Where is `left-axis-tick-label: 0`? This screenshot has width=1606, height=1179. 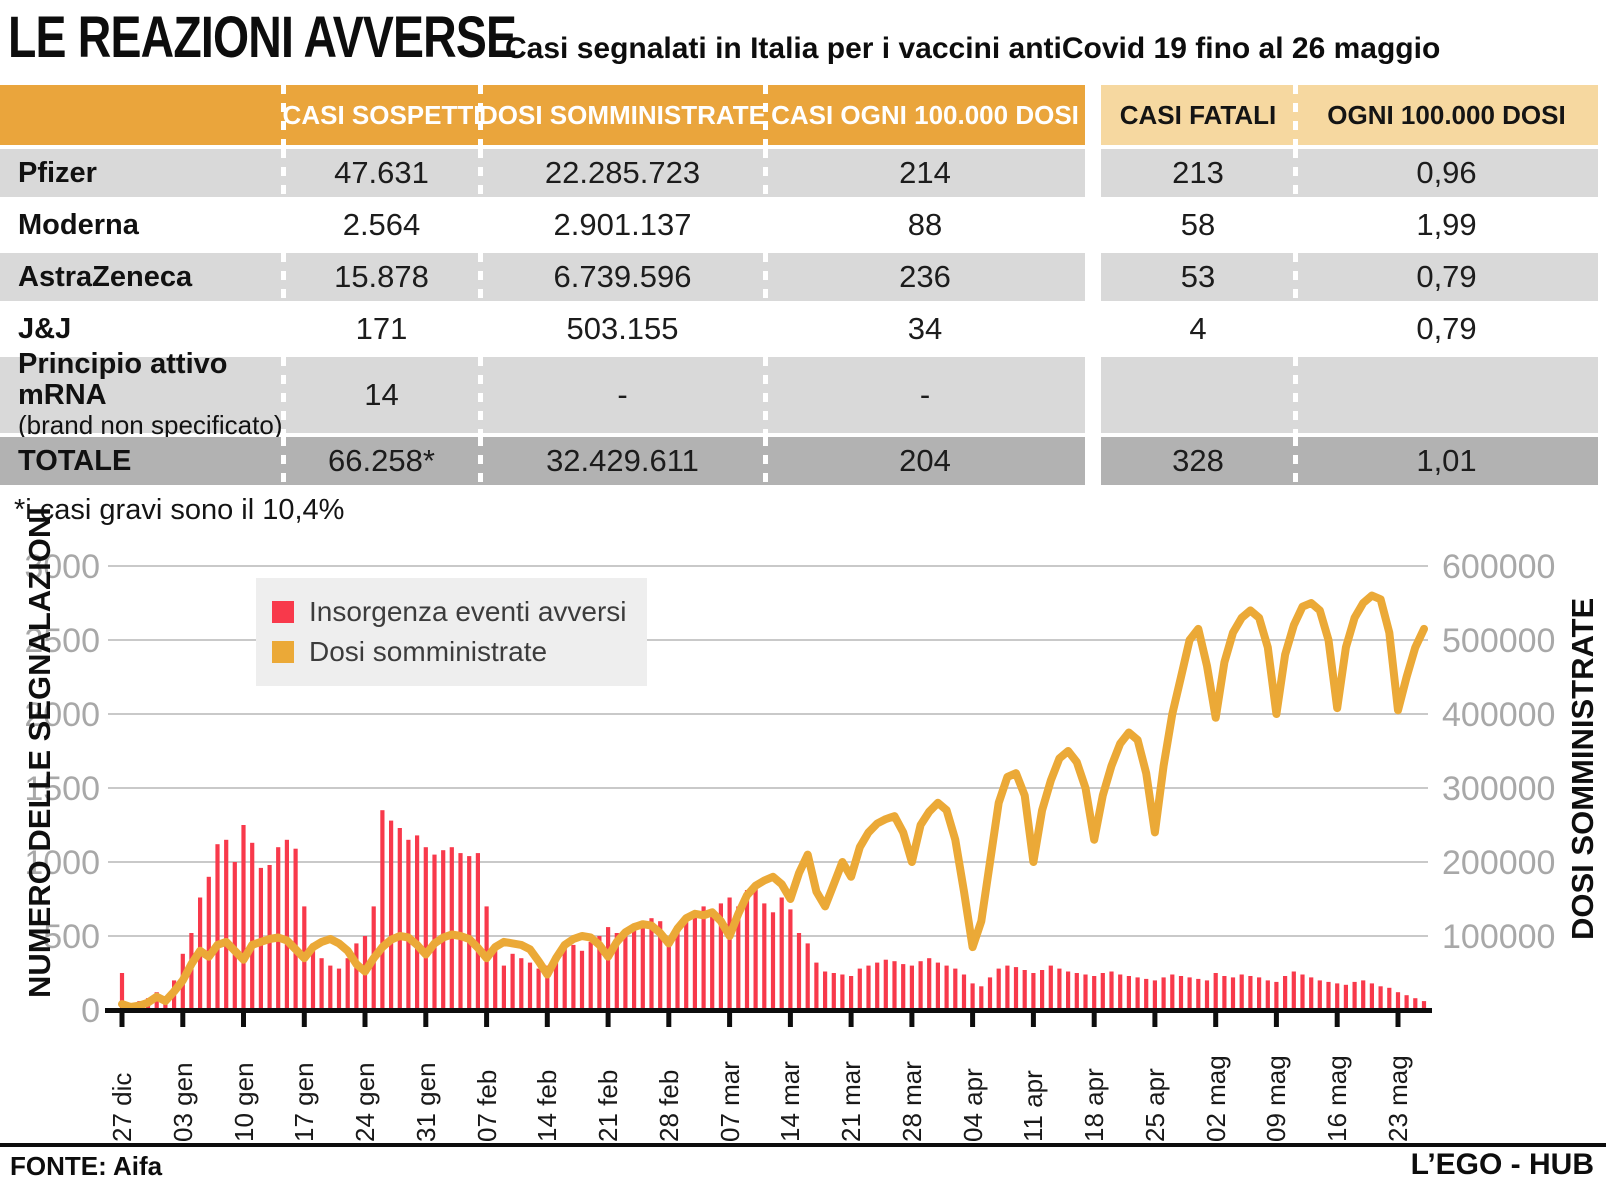
left-axis-tick-label: 0 is located at coordinates (90, 1011).